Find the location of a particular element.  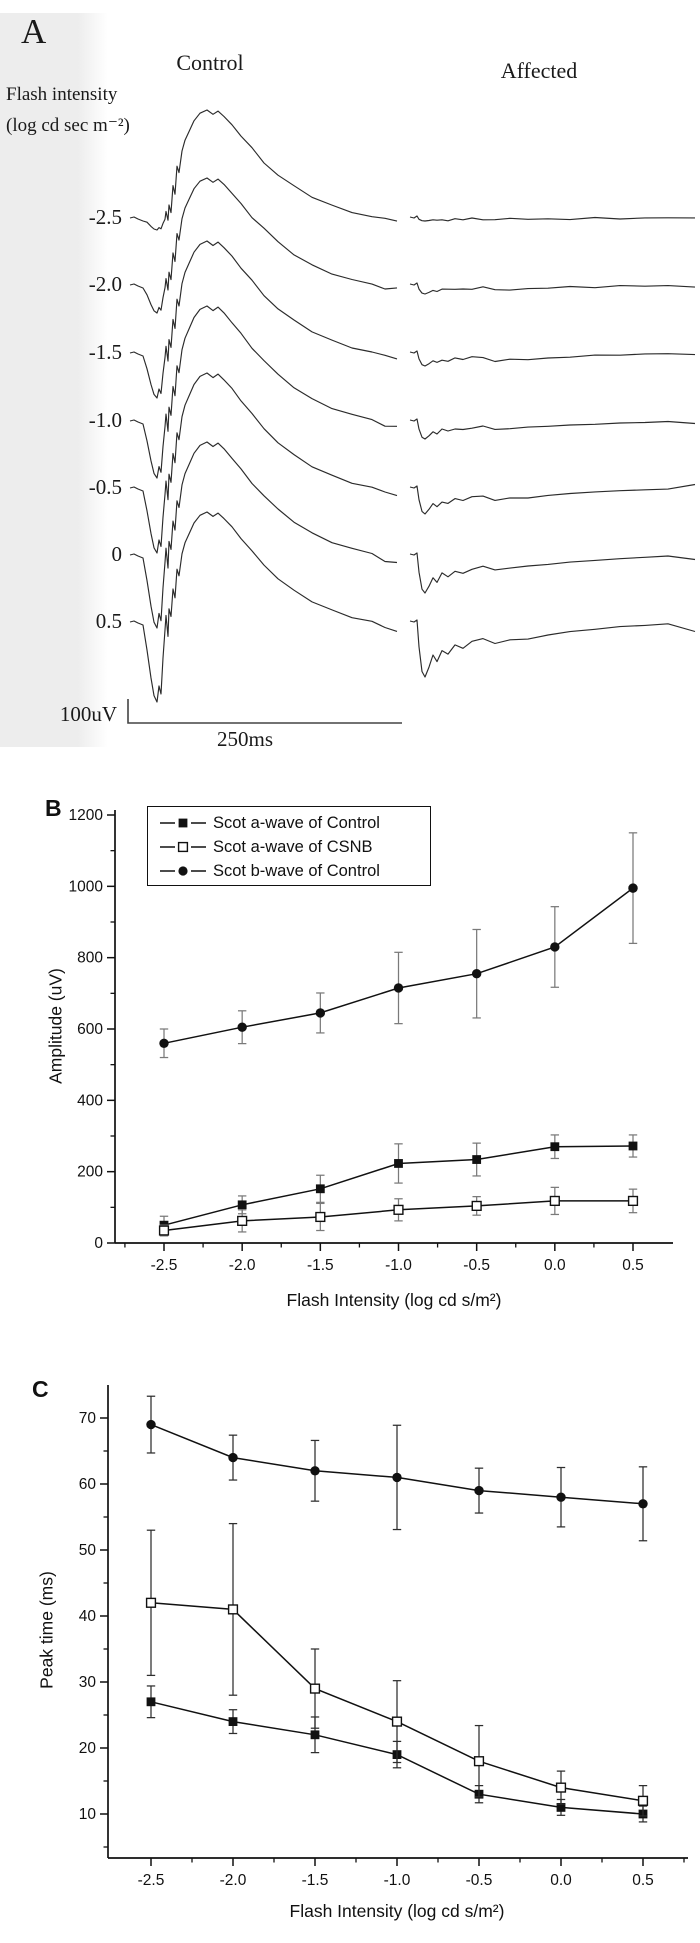

flash-intensity-row-label: -1.5 is located at coordinates (105, 352).